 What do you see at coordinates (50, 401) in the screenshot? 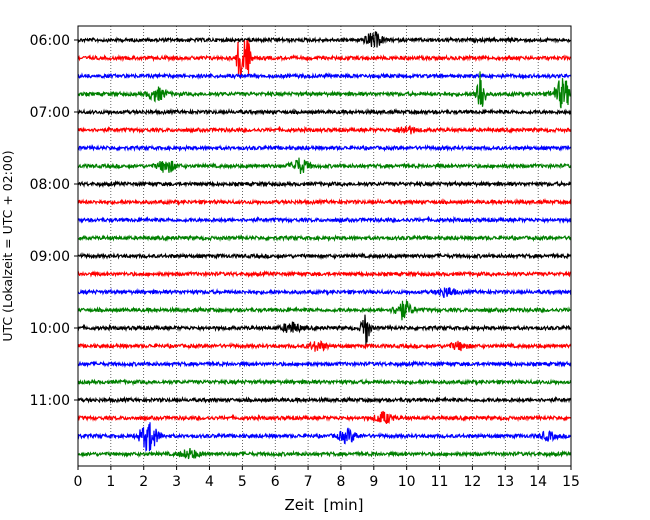
I see `y-tick-label: 11:00` at bounding box center [50, 401].